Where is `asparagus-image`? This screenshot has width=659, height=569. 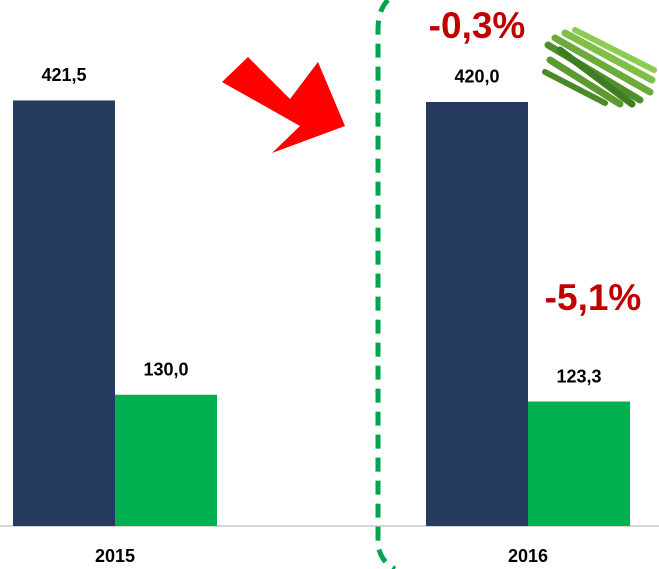
asparagus-image is located at coordinates (599, 67).